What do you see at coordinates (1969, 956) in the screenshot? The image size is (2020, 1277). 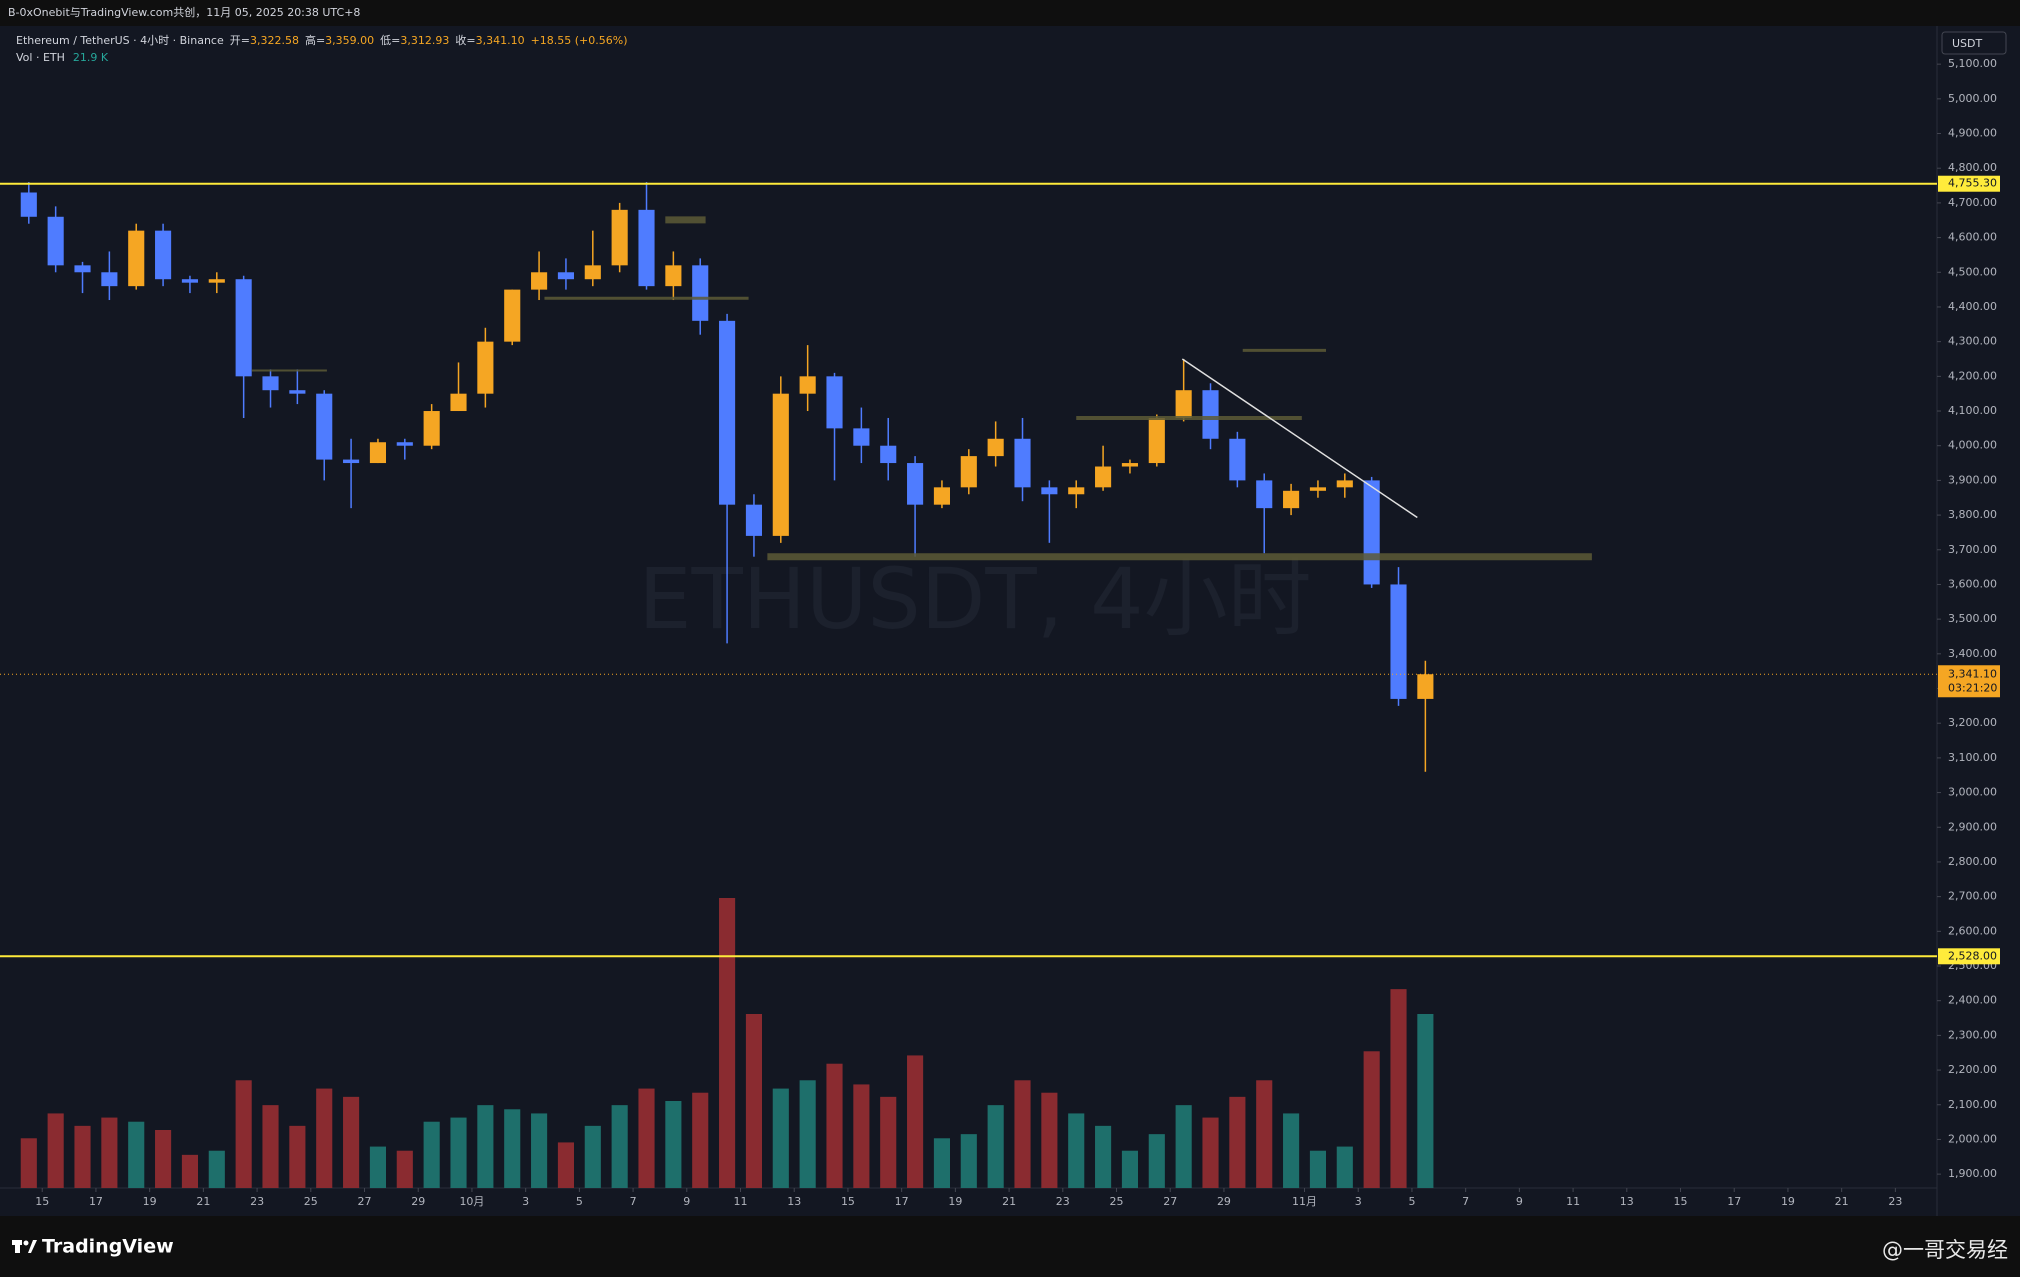 I see `price-level-tag` at bounding box center [1969, 956].